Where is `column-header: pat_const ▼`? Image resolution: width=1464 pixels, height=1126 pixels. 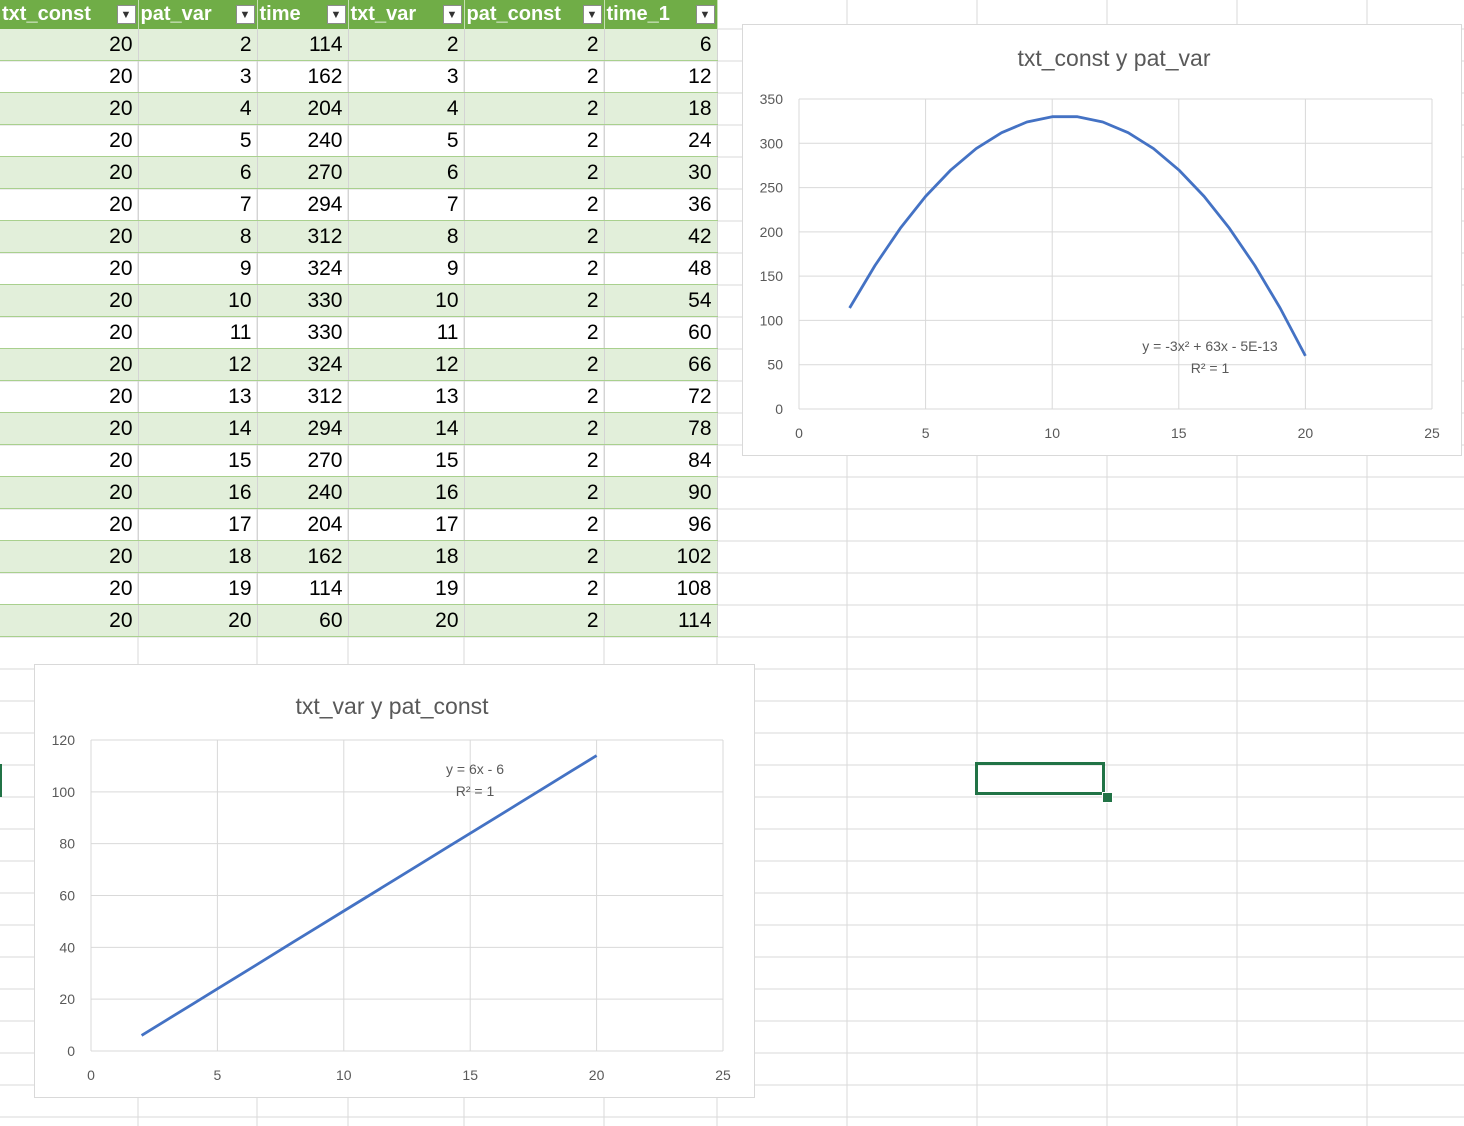
column-header: pat_const ▼ is located at coordinates (534, 14).